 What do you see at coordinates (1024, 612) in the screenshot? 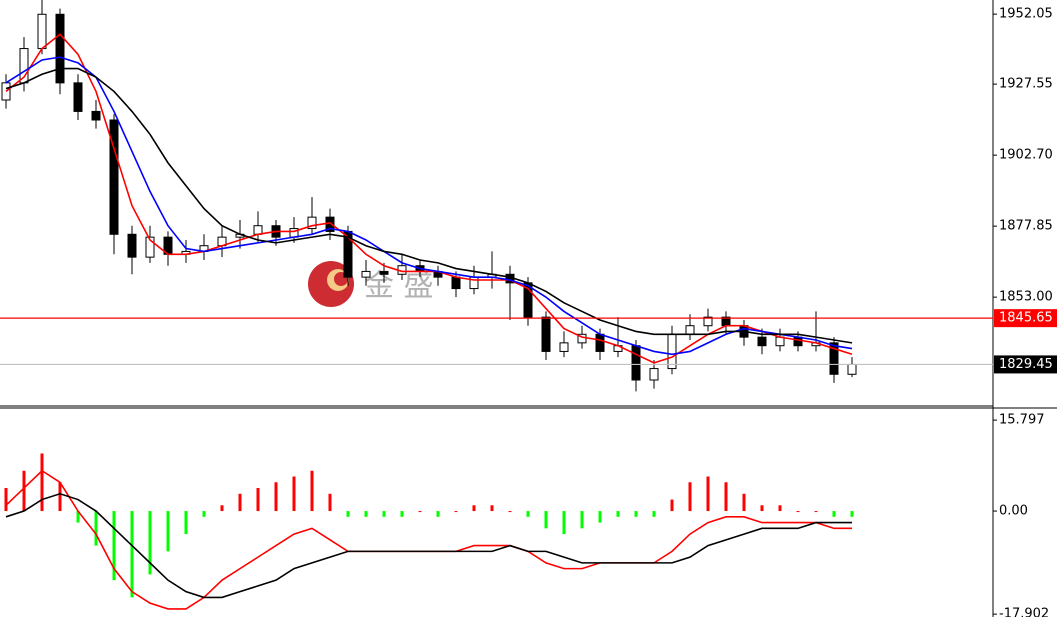
I see `y-tick-label: -17.902` at bounding box center [1024, 612].